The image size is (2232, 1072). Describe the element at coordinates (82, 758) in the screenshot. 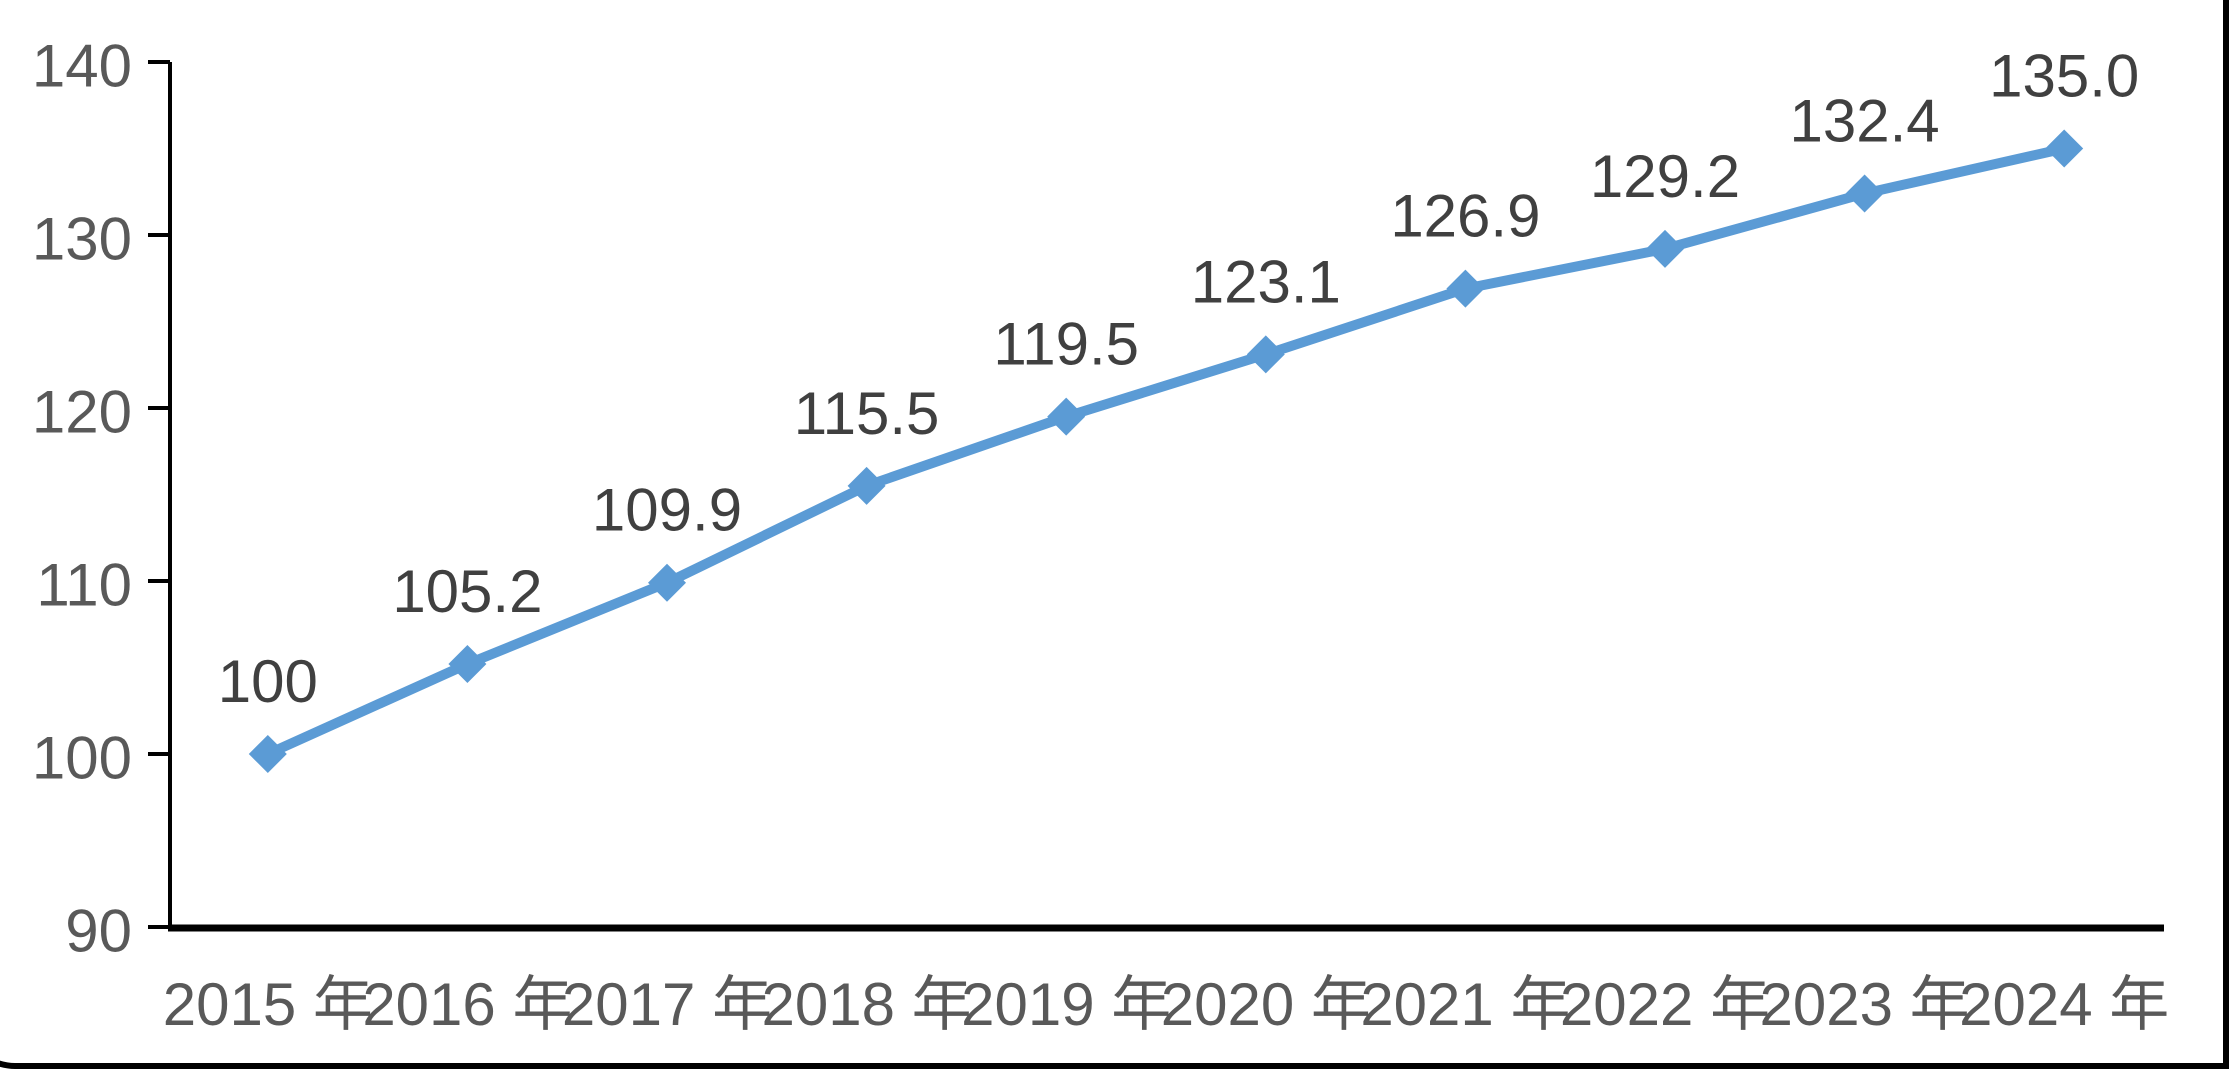

I see `y-axis-tick-label: 100` at that location.